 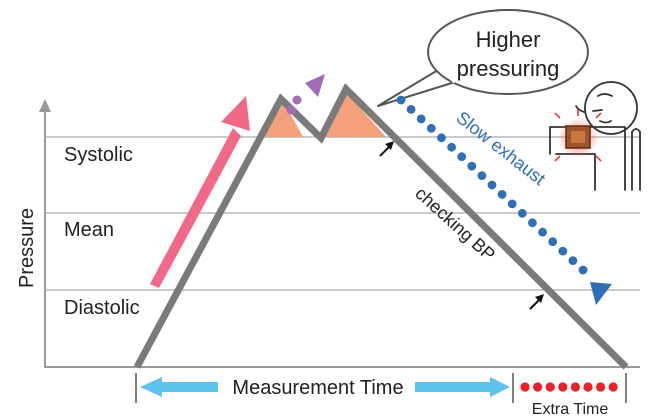 I want to click on measurement-arrow-right, so click(x=500, y=387).